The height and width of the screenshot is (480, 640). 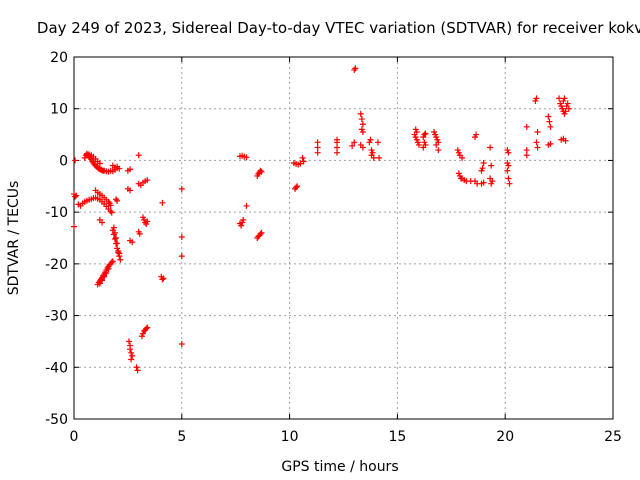 I want to click on y-tick-label: -10, so click(x=56, y=213).